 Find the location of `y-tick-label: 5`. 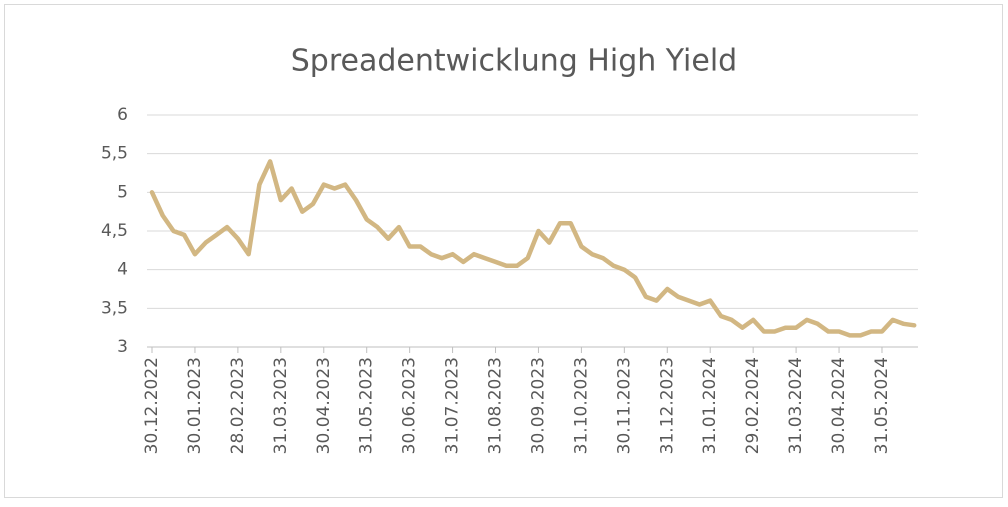

y-tick-label: 5 is located at coordinates (122, 192).